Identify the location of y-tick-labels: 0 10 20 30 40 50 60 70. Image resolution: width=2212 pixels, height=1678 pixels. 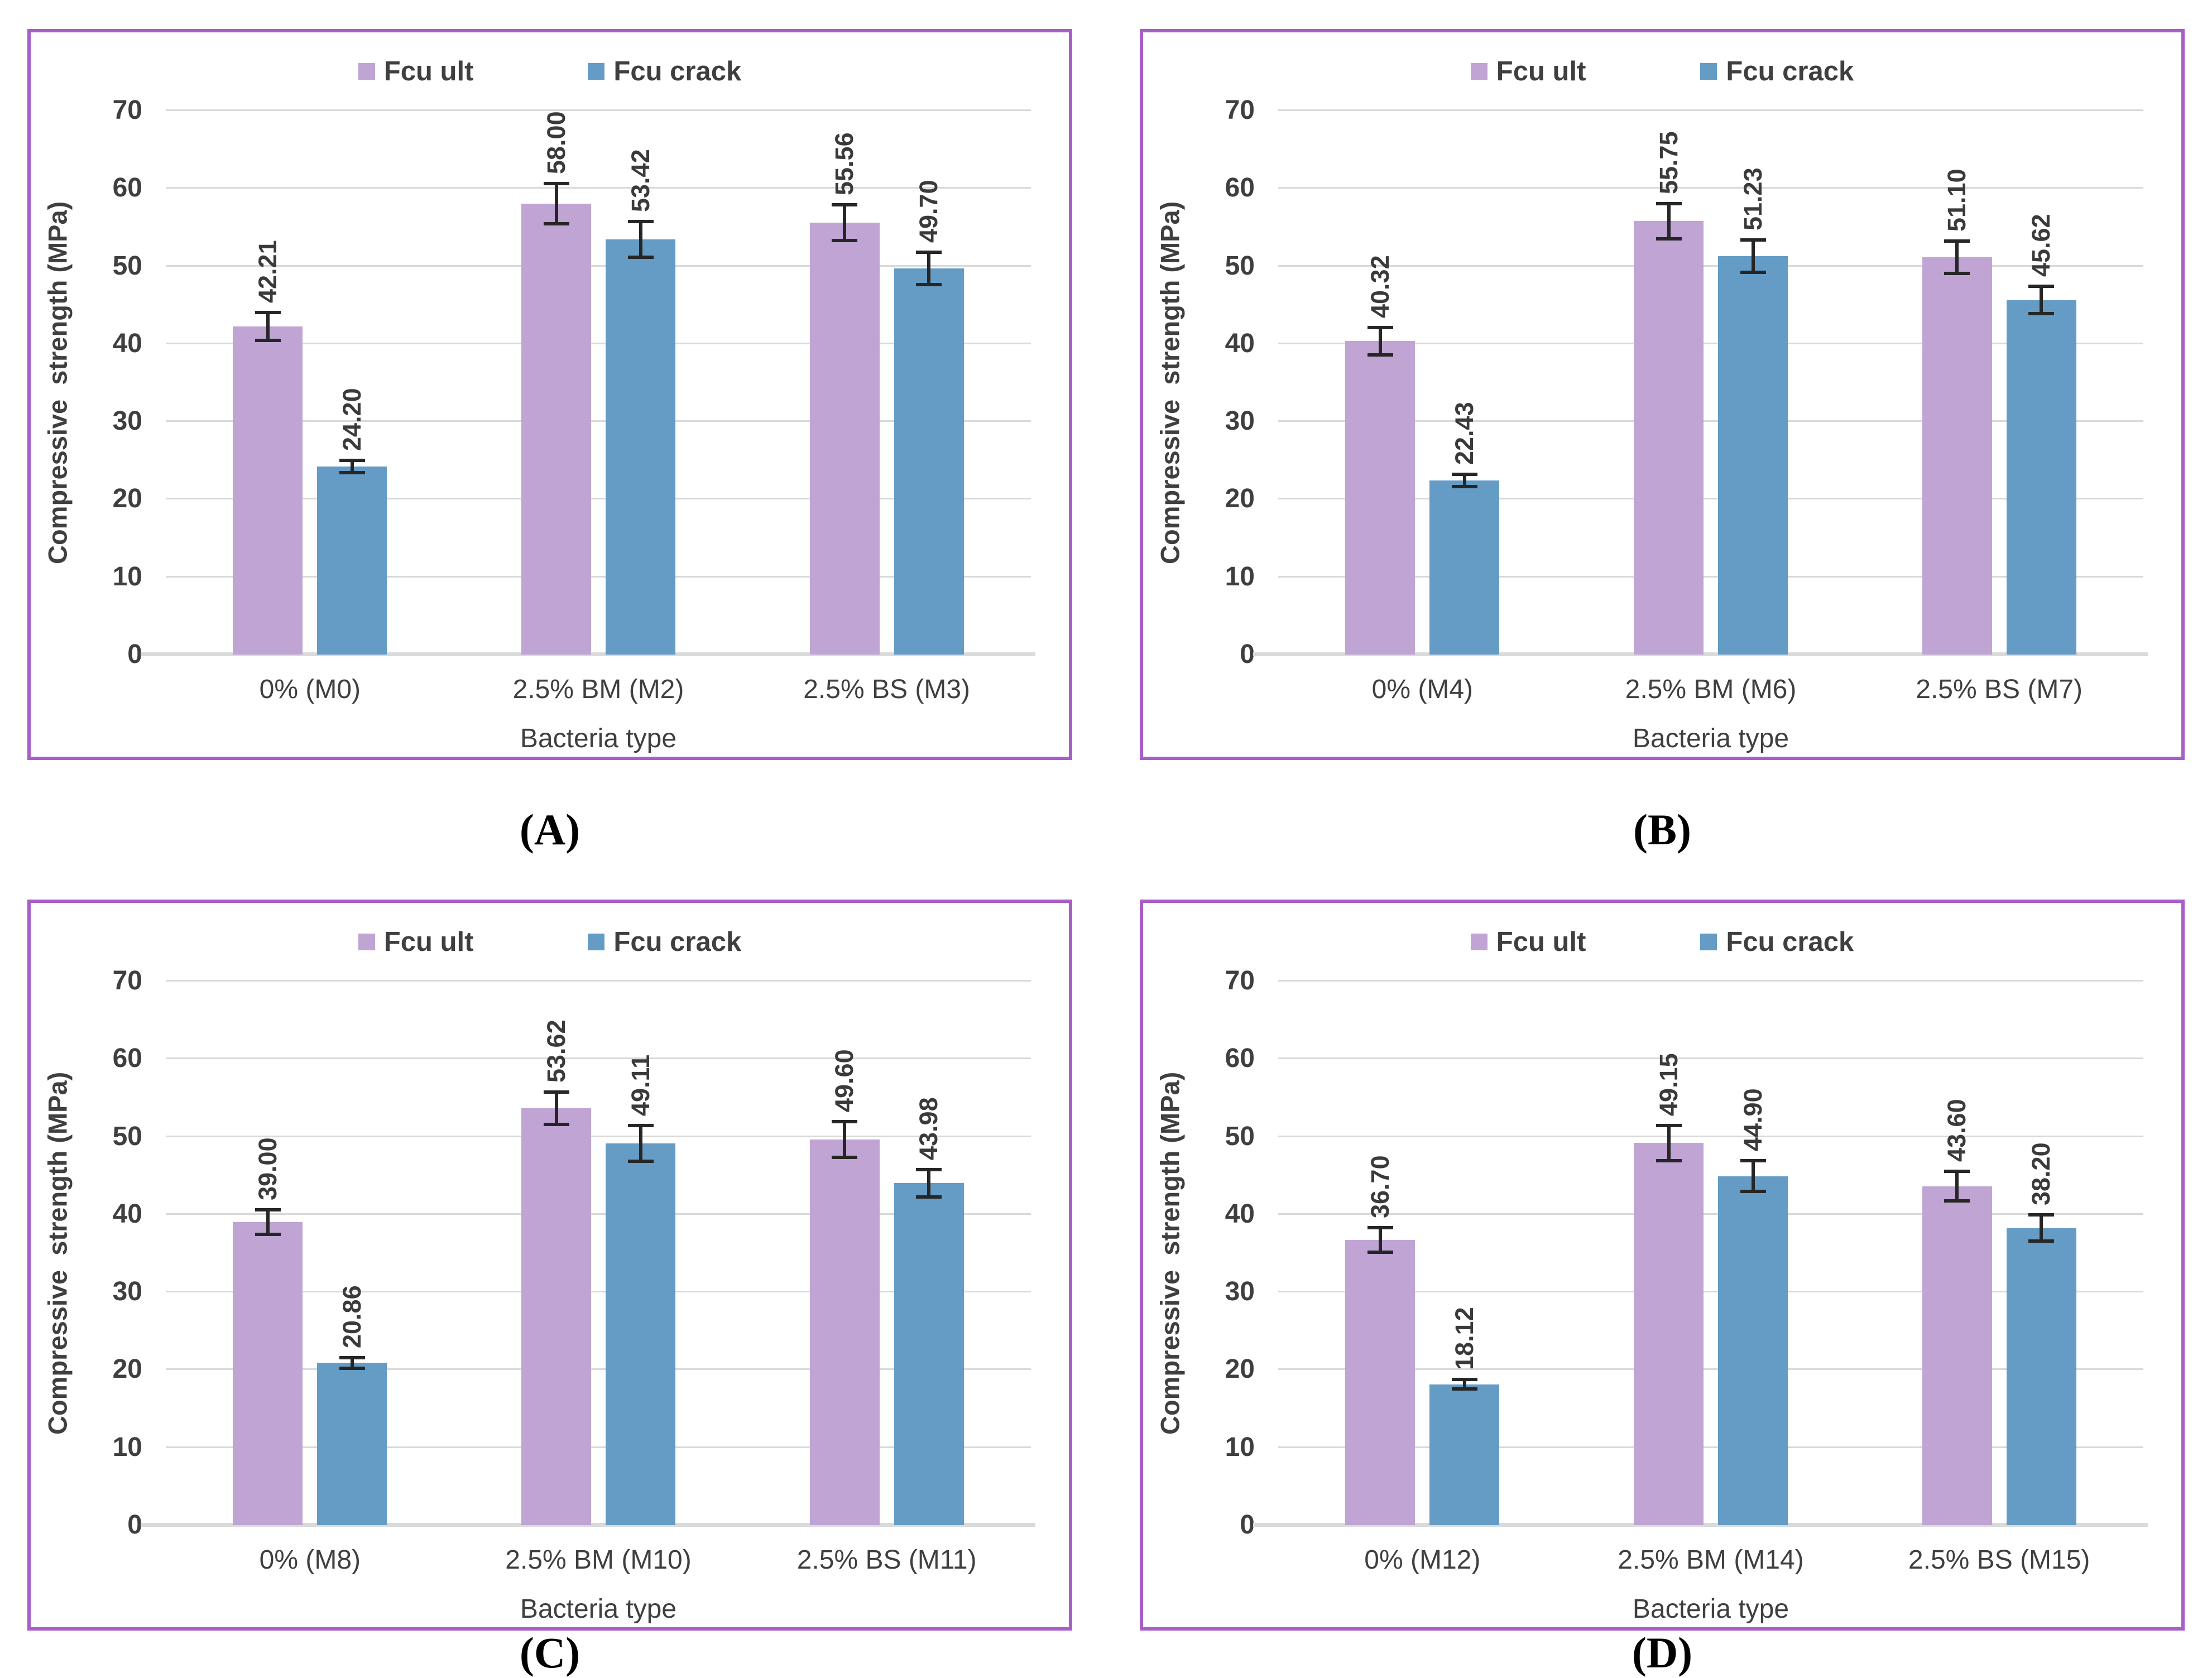
(1202, 382).